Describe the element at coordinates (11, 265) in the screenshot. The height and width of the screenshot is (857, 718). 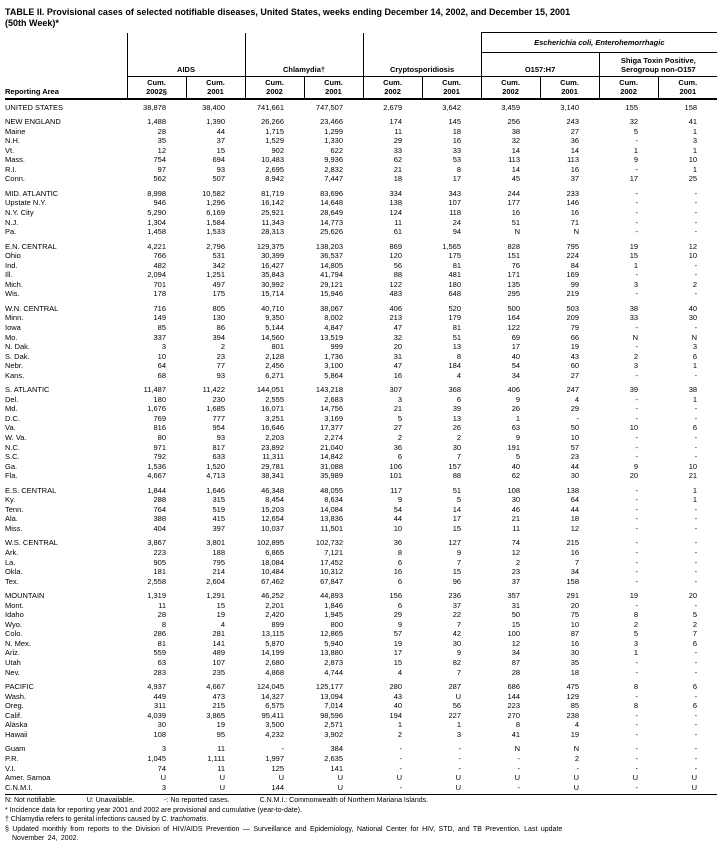
I see `reporting-area-cell: Ind.` at that location.